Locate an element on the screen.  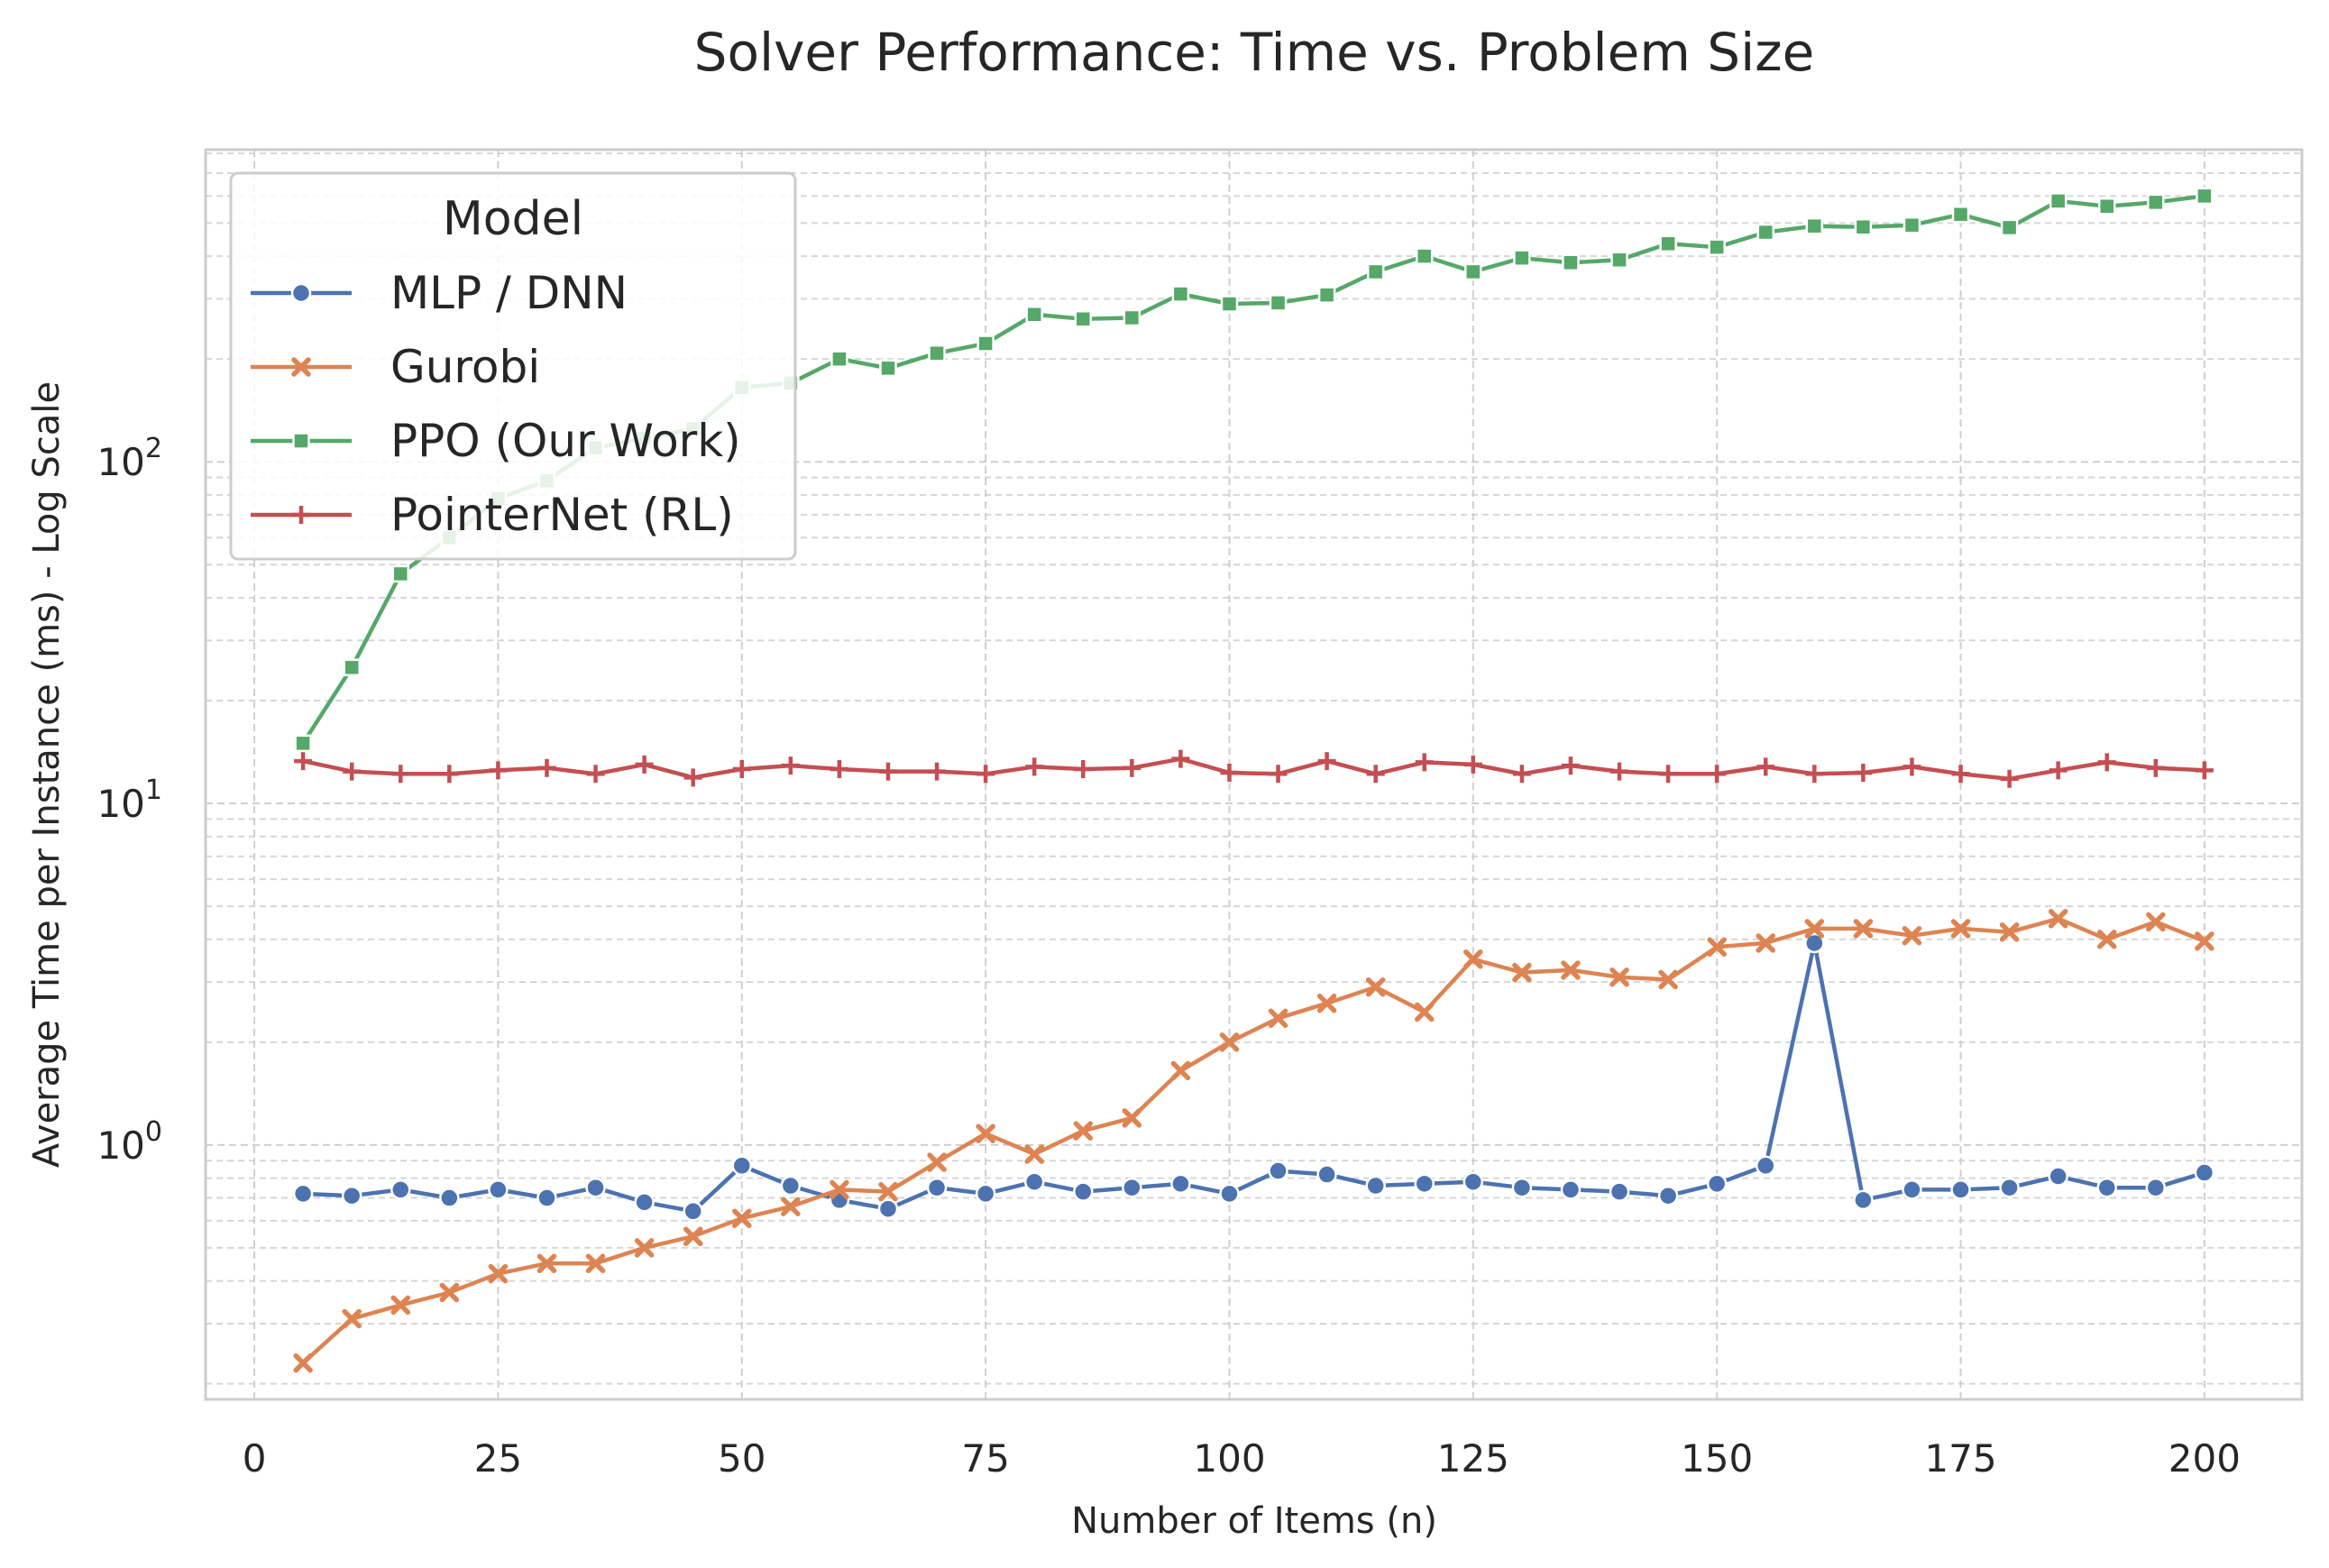
legend-label: MLP / DNN is located at coordinates (509, 293).